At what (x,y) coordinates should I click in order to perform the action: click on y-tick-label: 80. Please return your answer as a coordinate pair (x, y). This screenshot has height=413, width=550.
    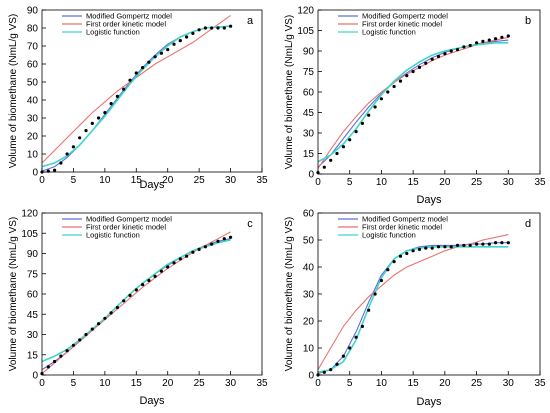
    Looking at the image, I should click on (33, 29).